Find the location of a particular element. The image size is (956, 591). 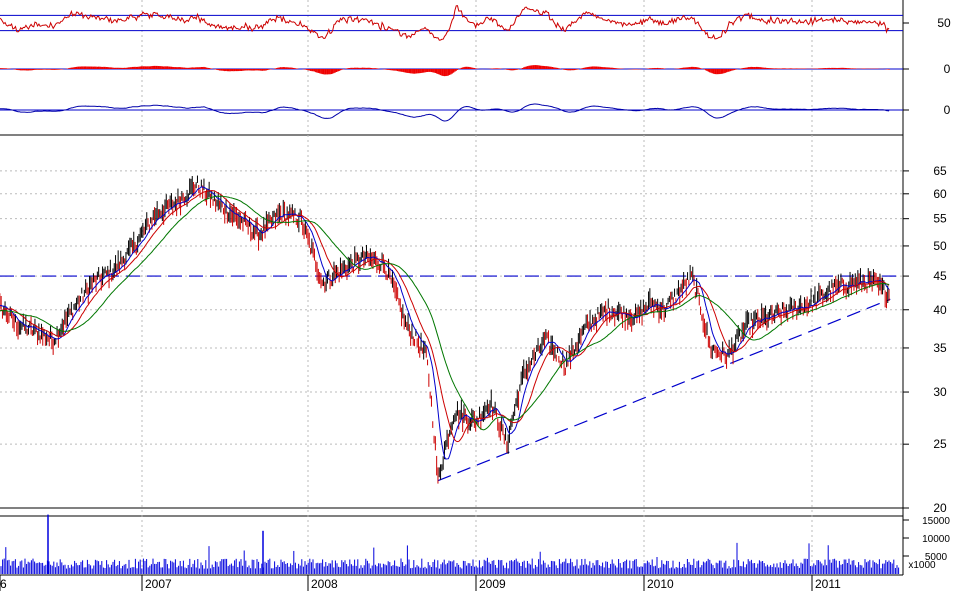

volume-unit-label: x1000 is located at coordinates (922, 565).